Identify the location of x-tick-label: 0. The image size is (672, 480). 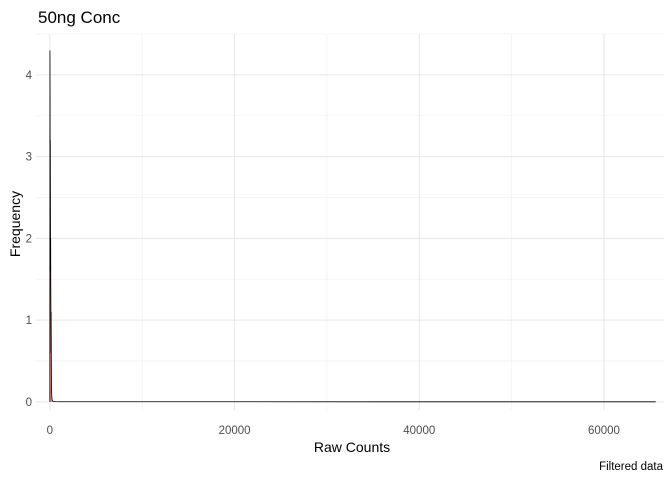
(50, 431).